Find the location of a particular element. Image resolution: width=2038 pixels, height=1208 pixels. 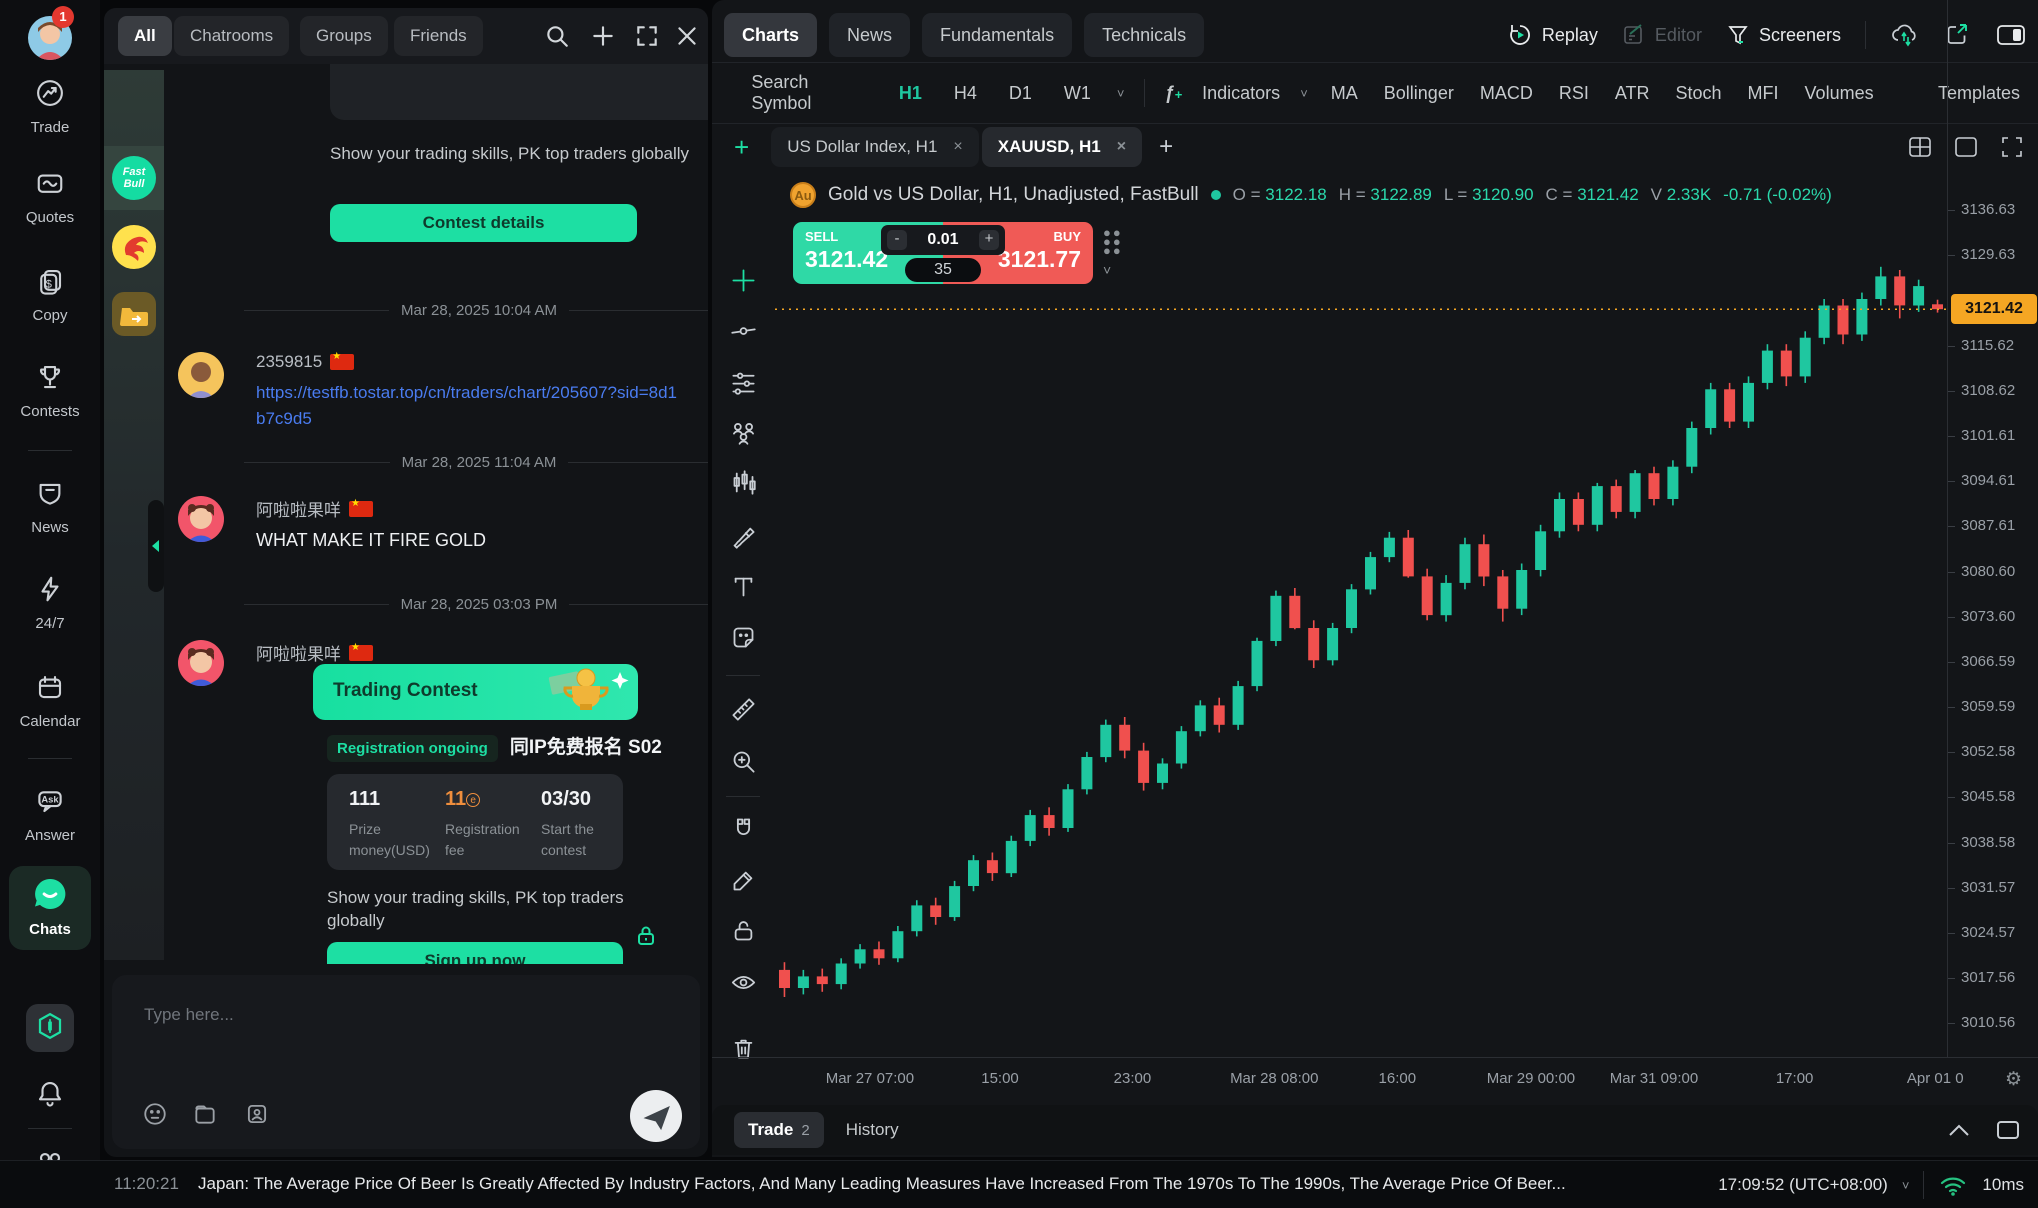

templates-icon is located at coordinates (1917, 93).